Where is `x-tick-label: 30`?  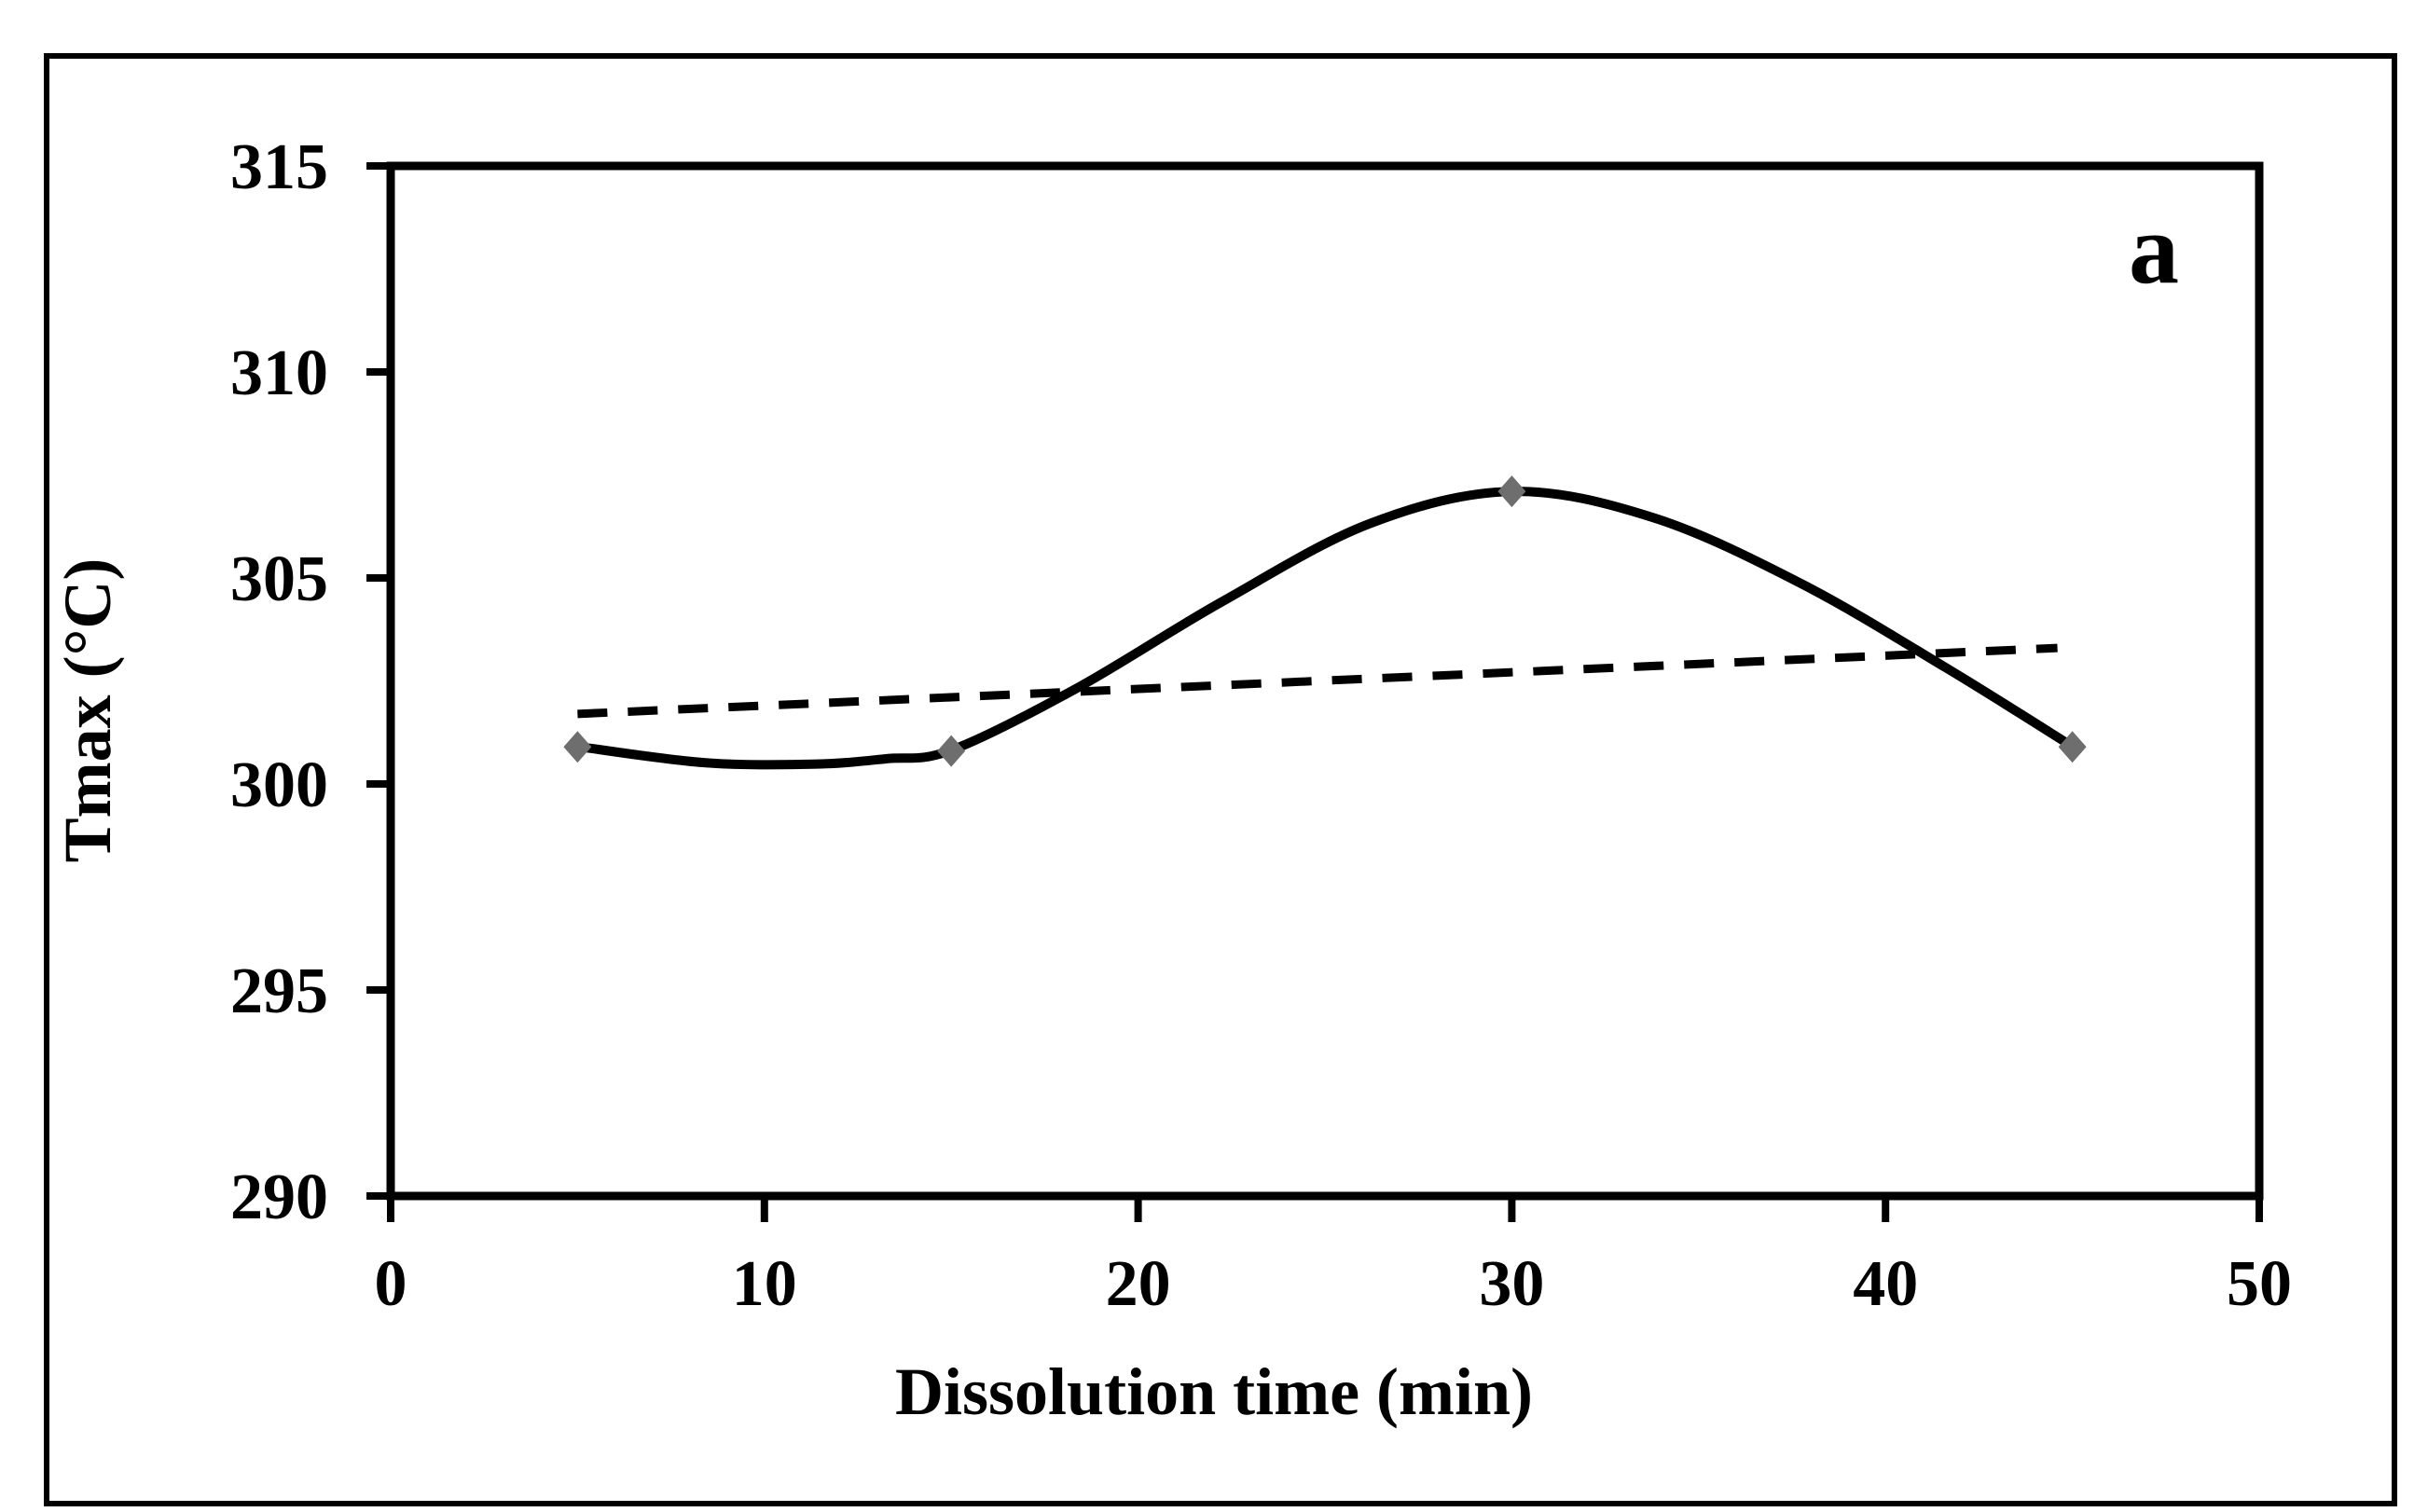
x-tick-label: 30 is located at coordinates (1512, 1284).